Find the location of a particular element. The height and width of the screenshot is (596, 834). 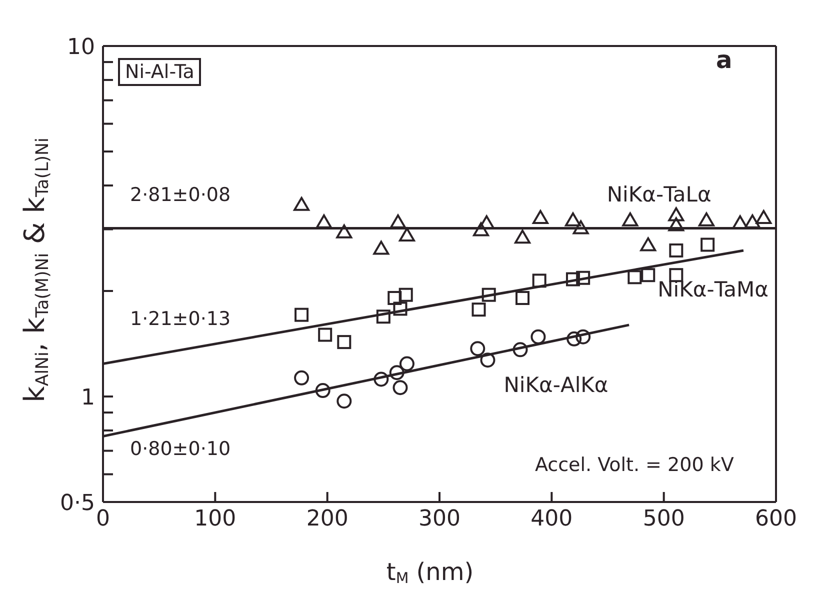

x-tick-label: 500 is located at coordinates (663, 519).